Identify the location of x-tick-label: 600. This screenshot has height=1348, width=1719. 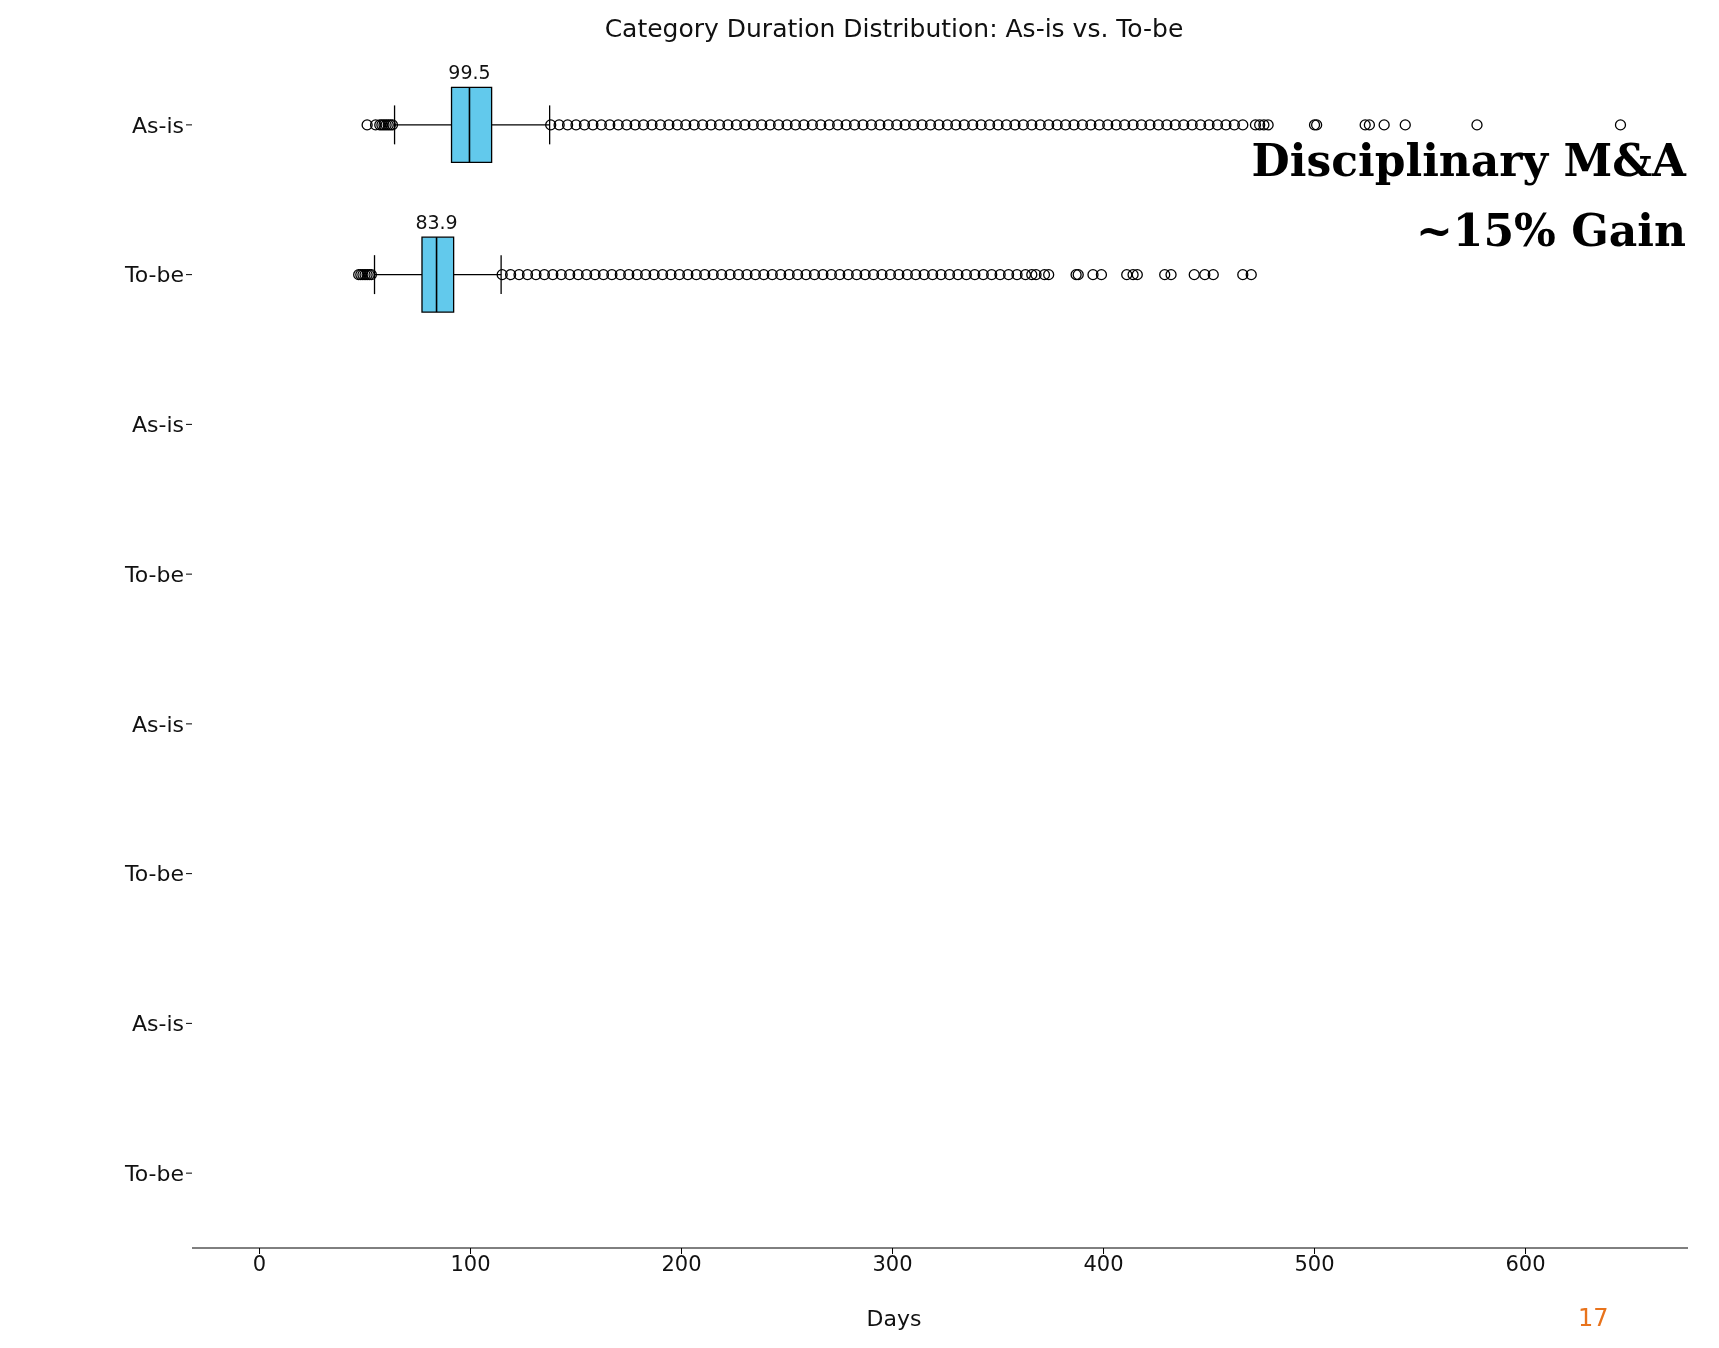
(1525, 1263).